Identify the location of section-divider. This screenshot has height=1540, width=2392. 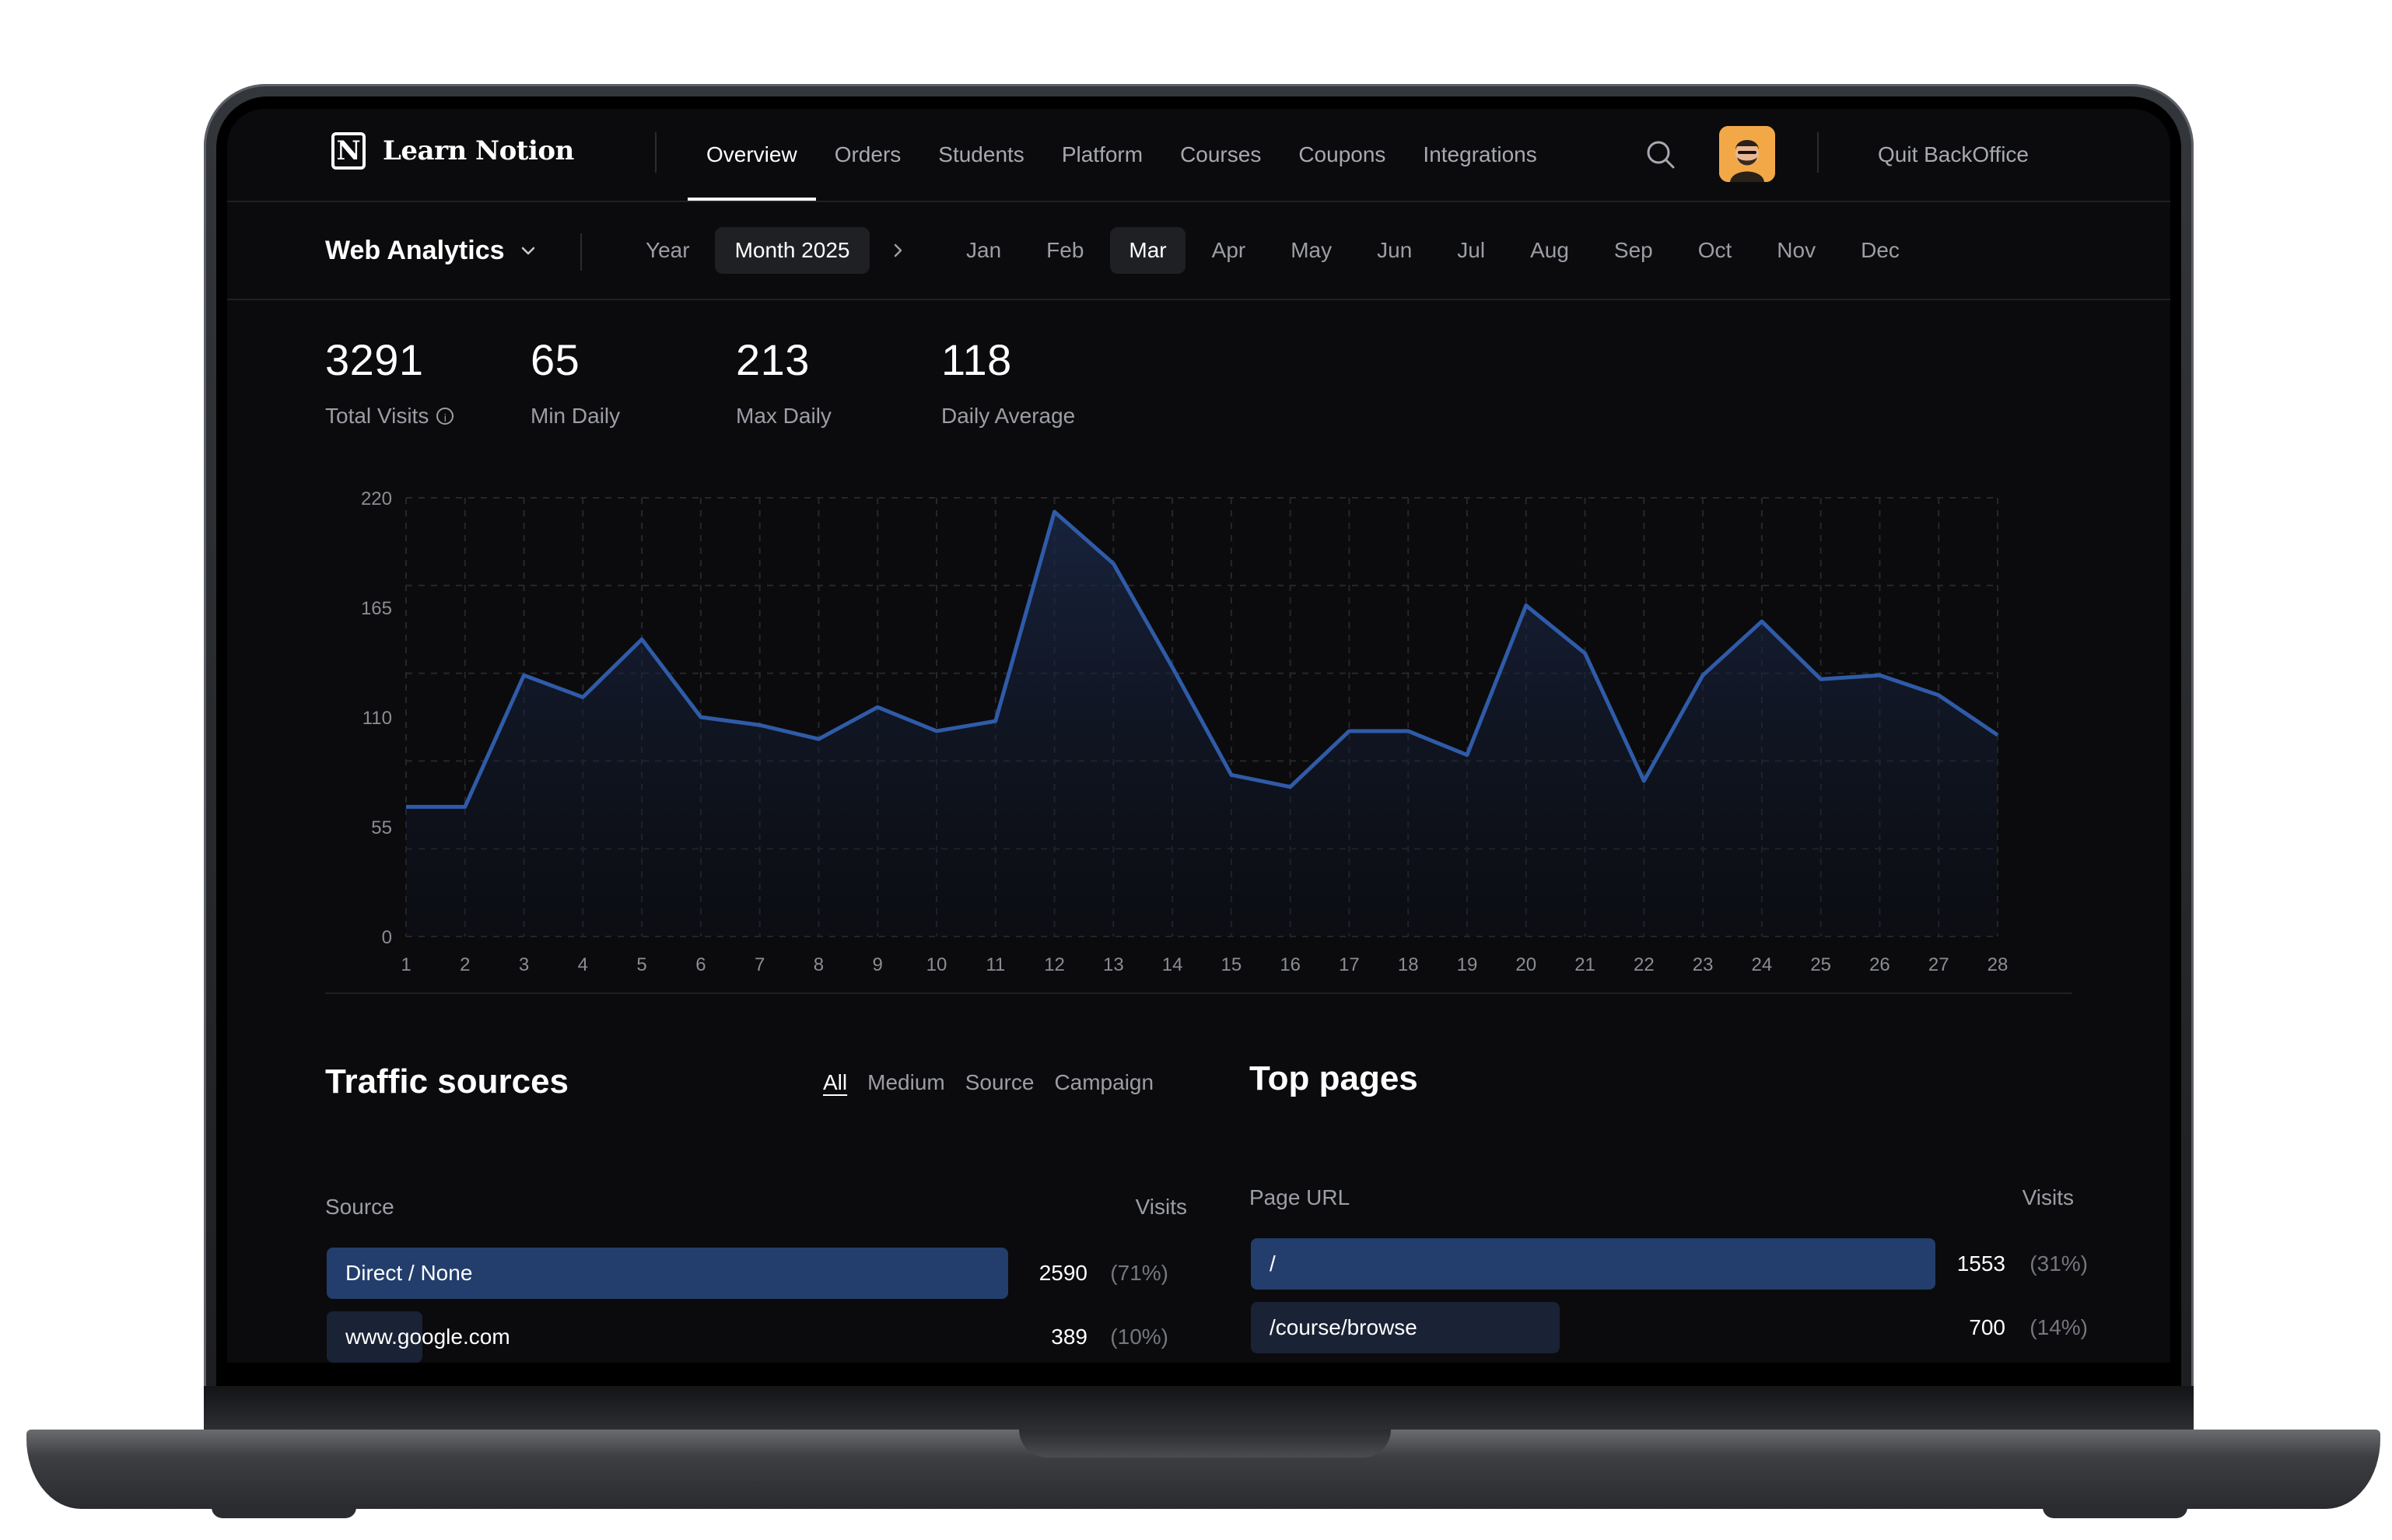
(1198, 993).